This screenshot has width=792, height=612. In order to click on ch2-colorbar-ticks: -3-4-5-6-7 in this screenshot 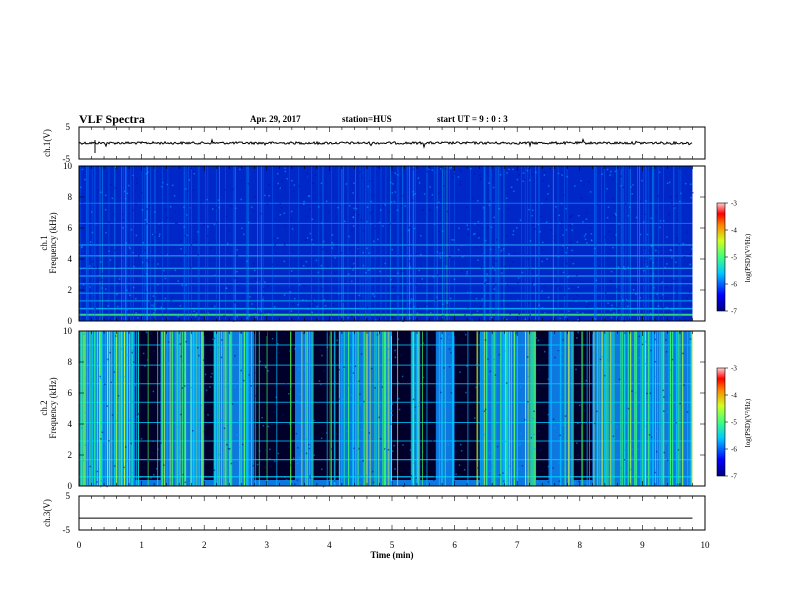, I will do `click(731, 423)`.